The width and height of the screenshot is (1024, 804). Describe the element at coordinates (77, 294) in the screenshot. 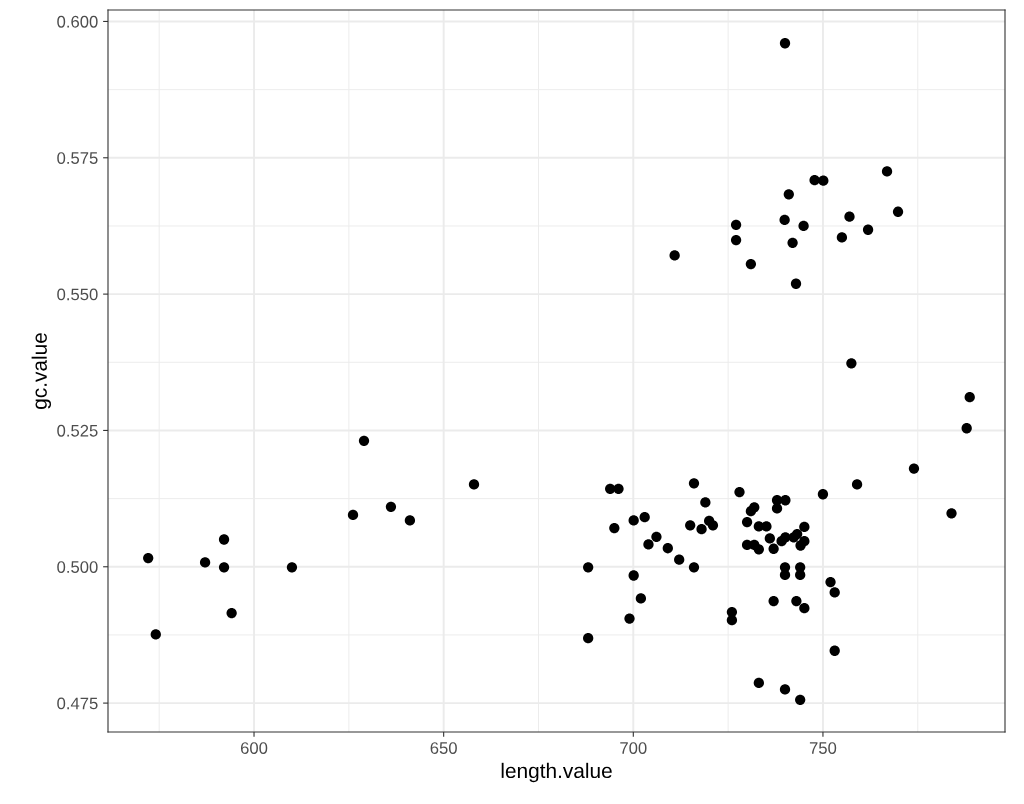

I see `y-tick-label: 0.550` at that location.